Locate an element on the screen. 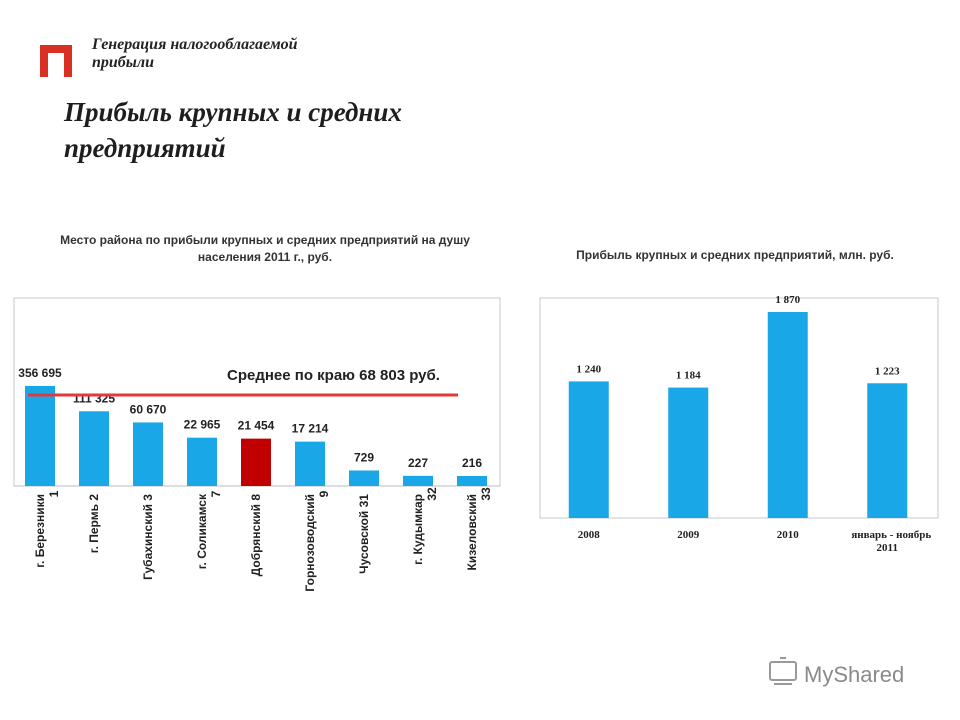 Image resolution: width=960 pixels, height=720 pixels. chart2-category-label: 2010 is located at coordinates (788, 535).